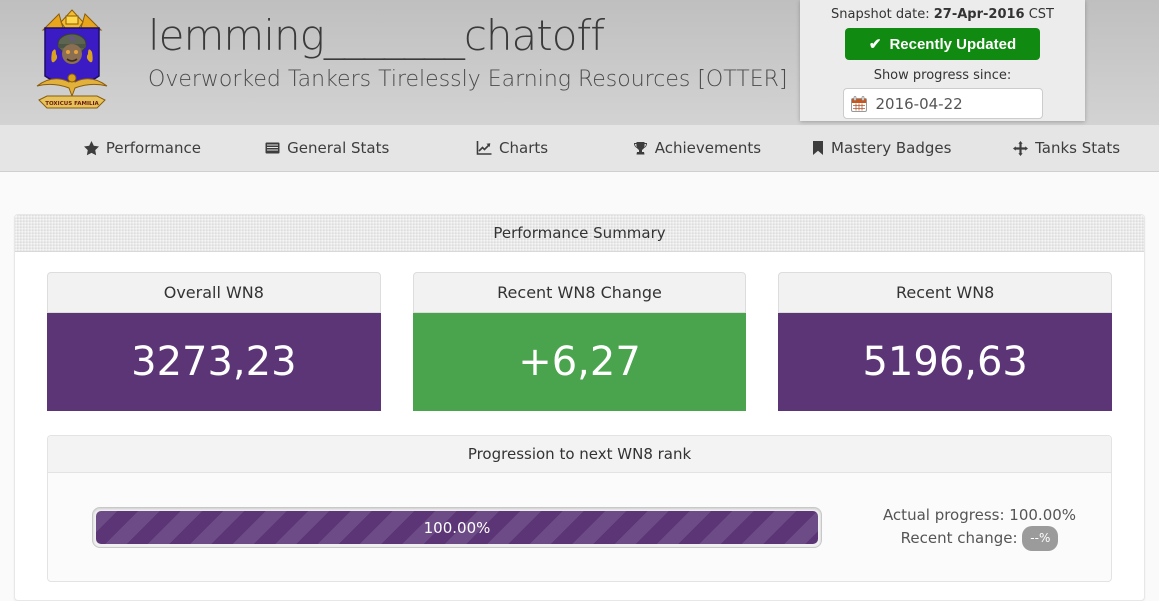 The height and width of the screenshot is (601, 1159). I want to click on actual-progress-line: Actual progress: 100.00%, so click(979, 515).